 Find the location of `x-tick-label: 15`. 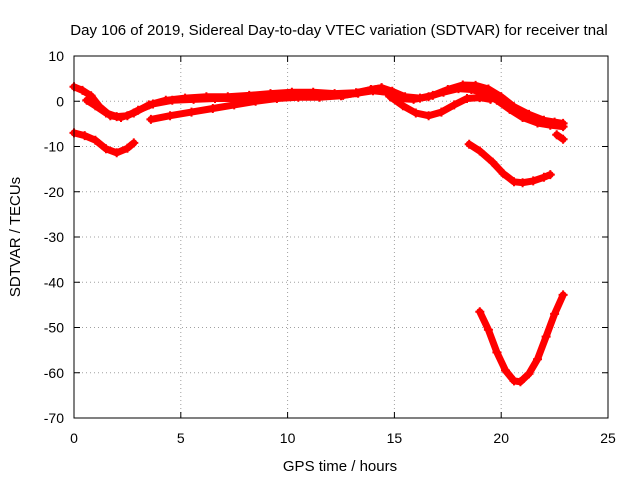

x-tick-label: 15 is located at coordinates (395, 438).